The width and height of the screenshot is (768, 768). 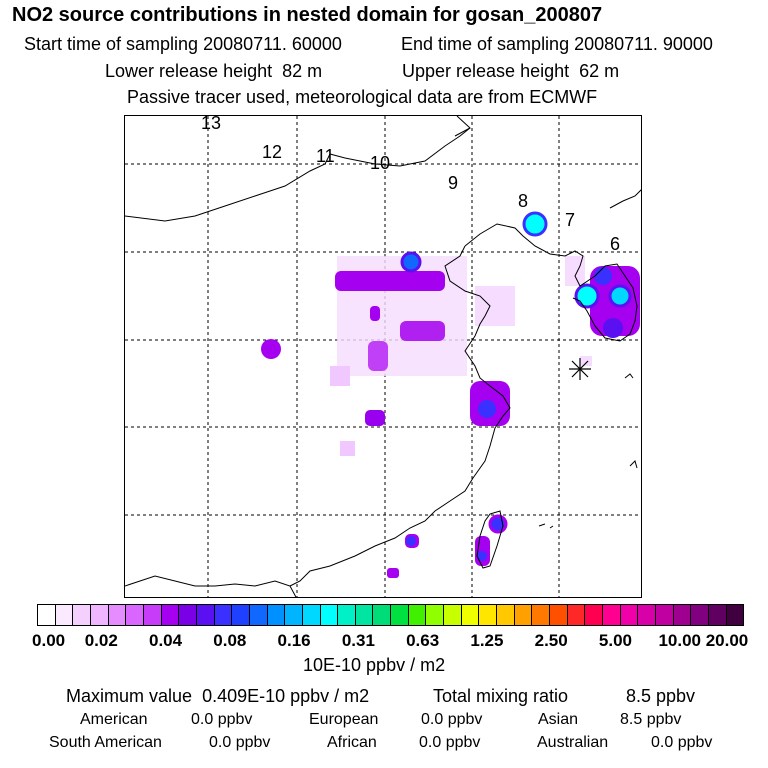 I want to click on total-mixing-label: Total mixing ratio, so click(x=501, y=696).